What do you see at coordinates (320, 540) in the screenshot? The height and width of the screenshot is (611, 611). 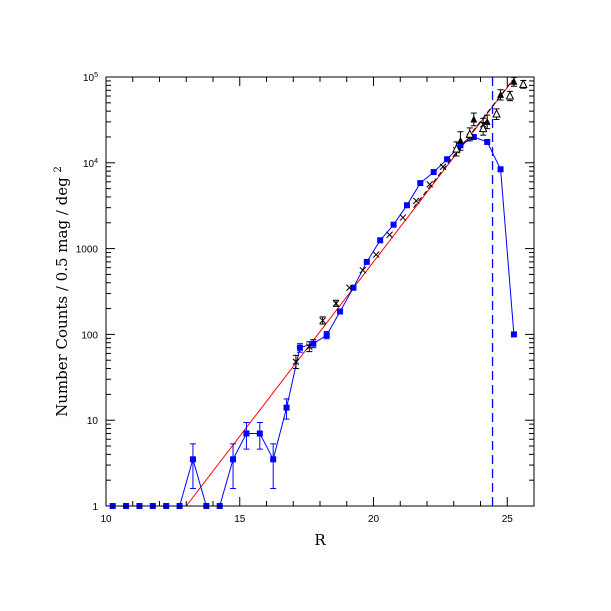 I see `x-axis-title: R` at bounding box center [320, 540].